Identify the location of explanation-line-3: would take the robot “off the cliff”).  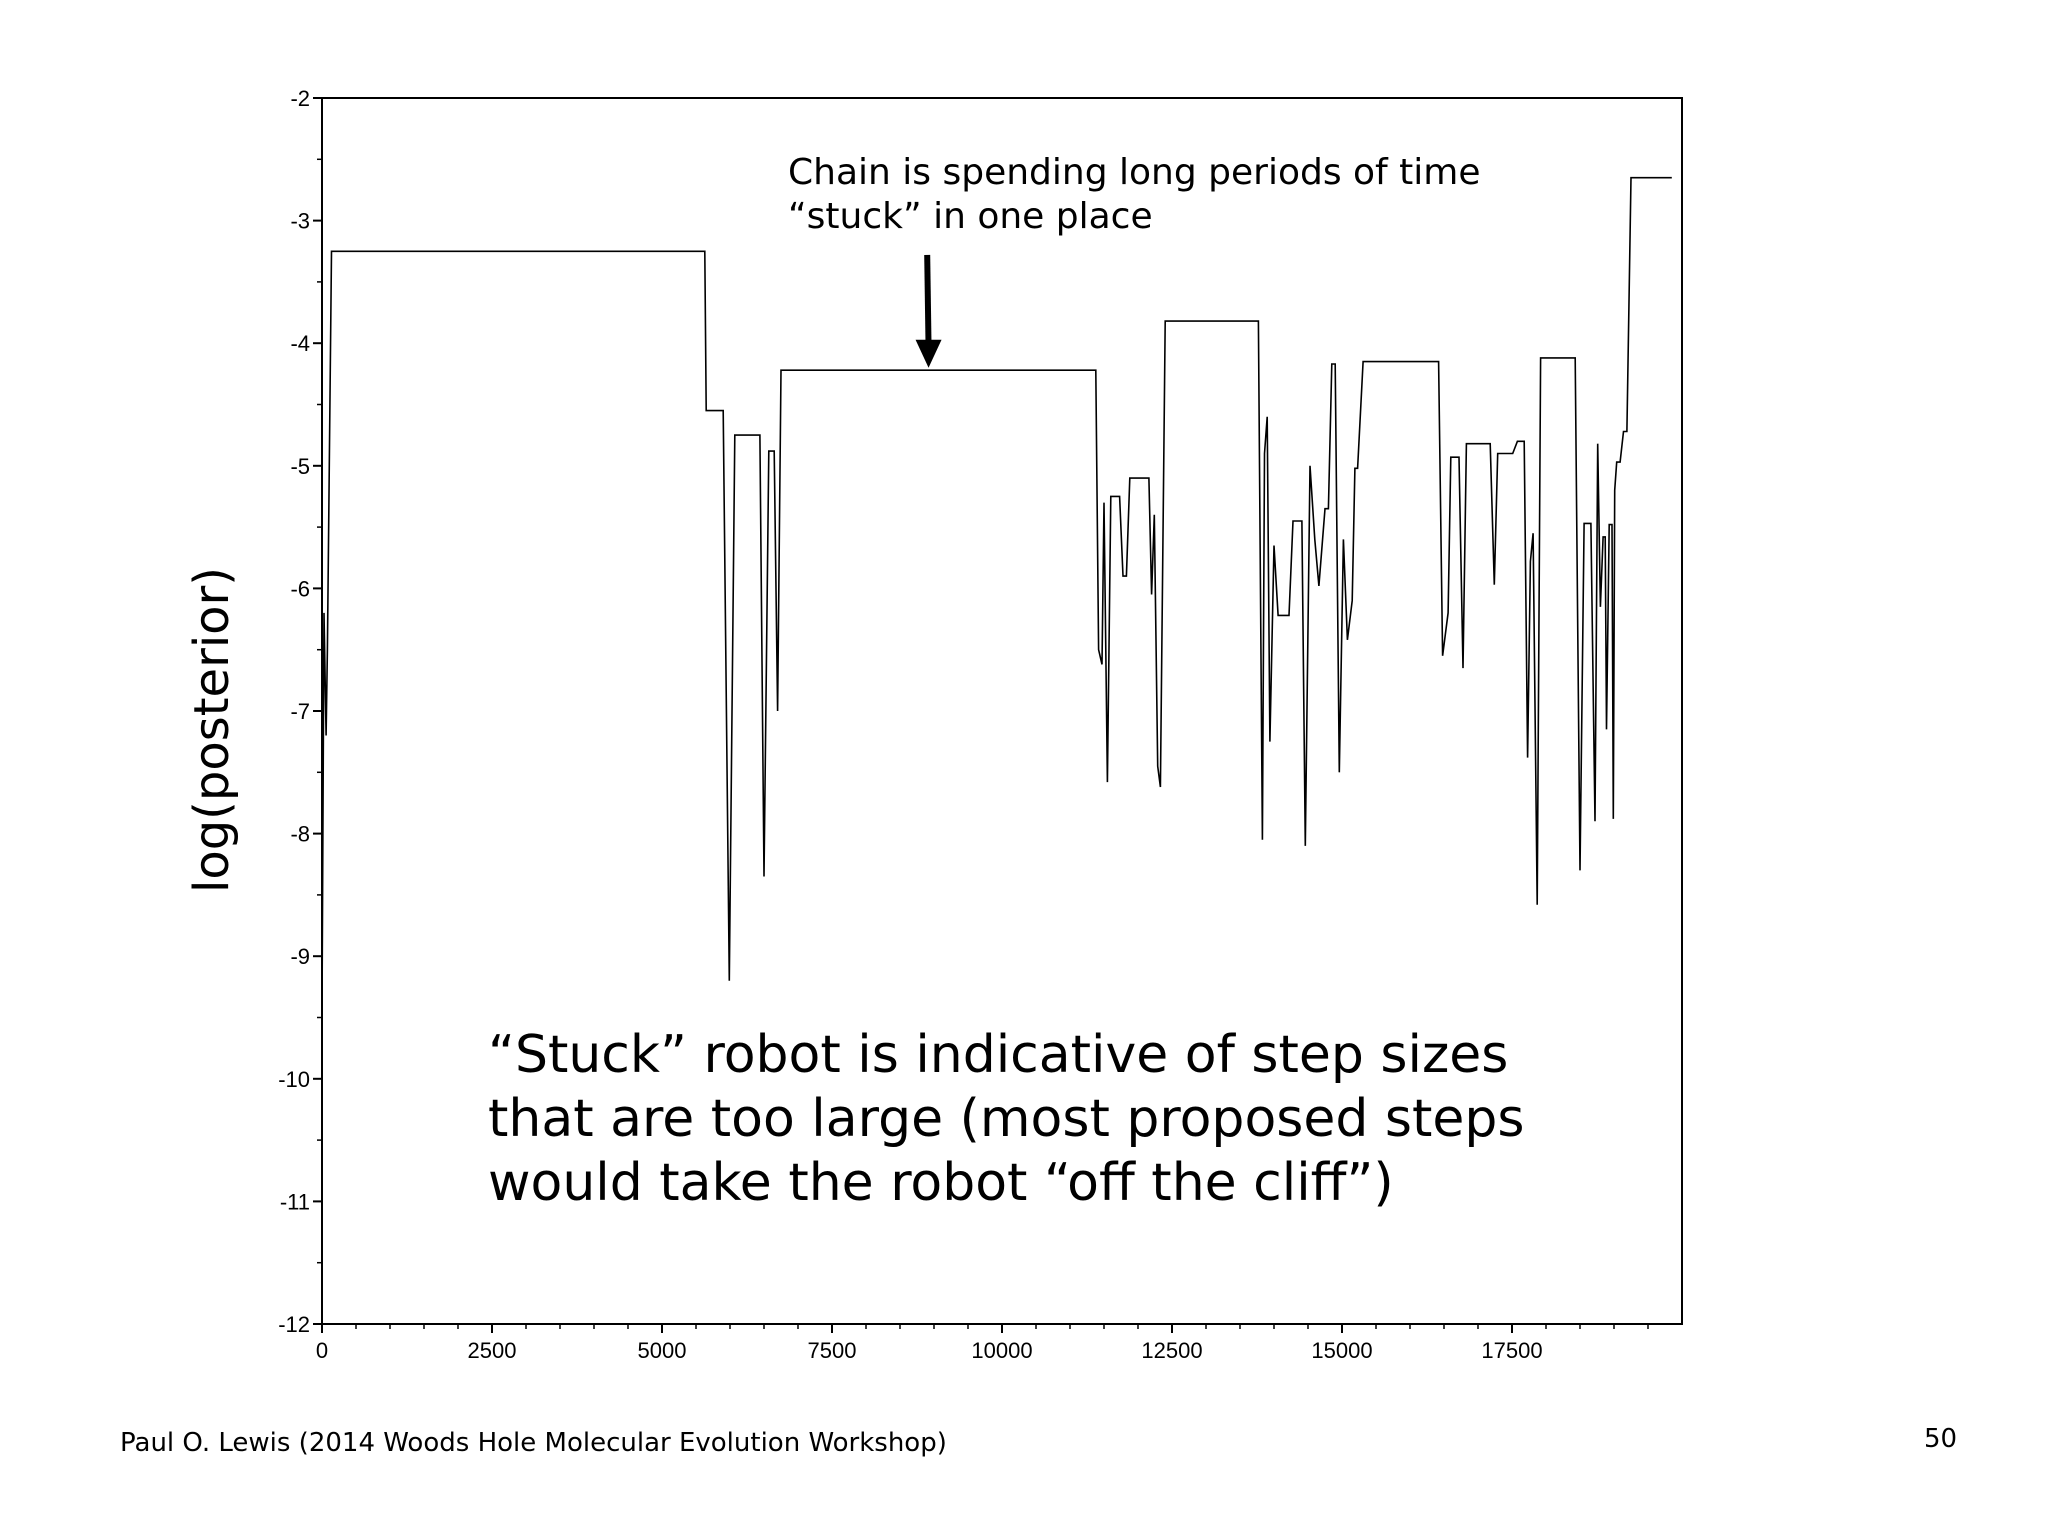
(941, 1183).